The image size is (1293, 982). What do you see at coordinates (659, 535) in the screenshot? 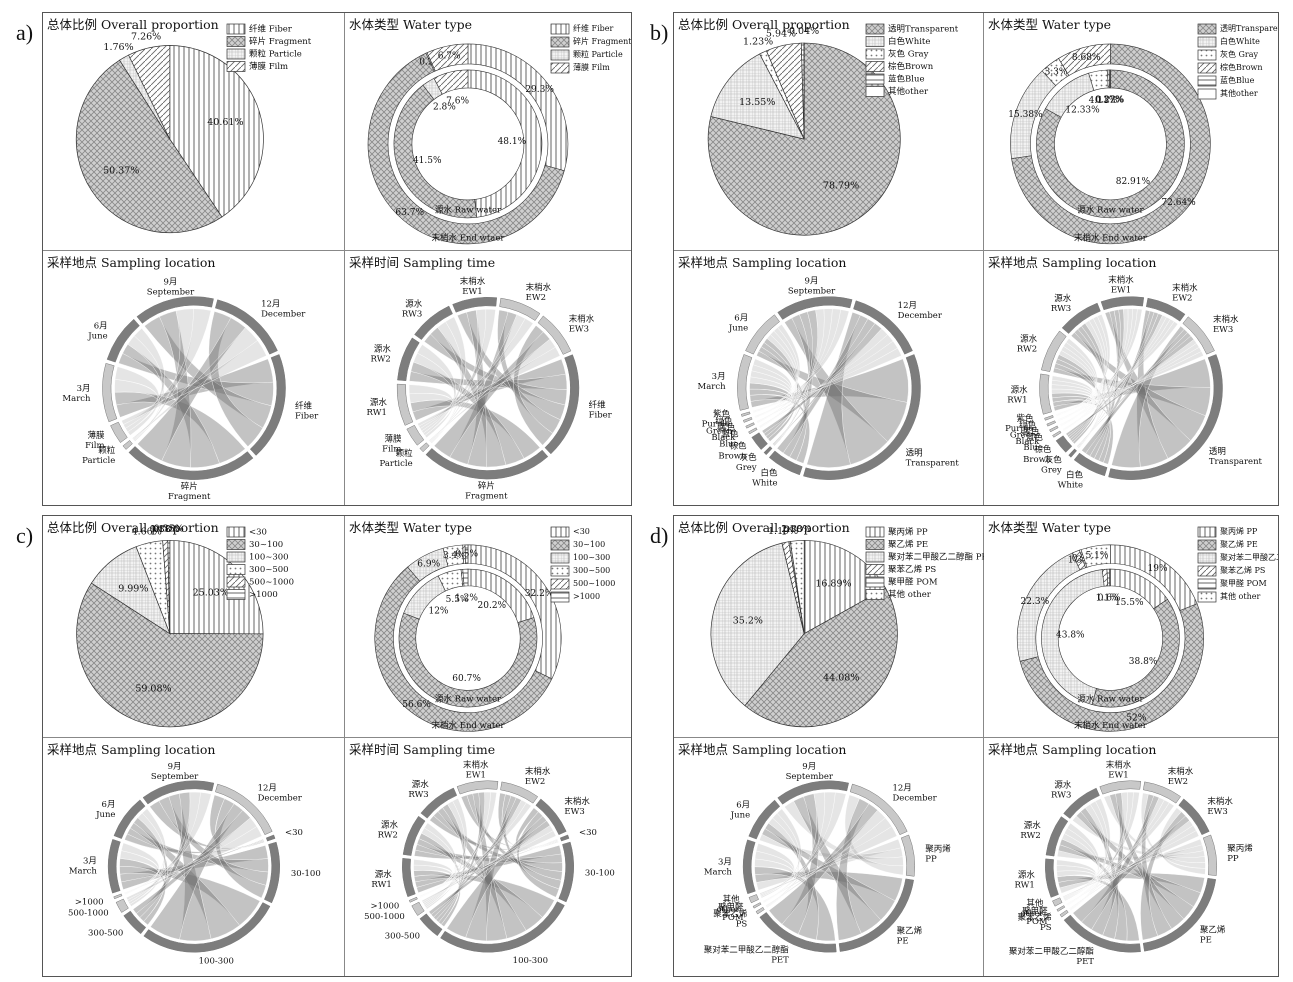
I see `panel-letter-d: d)` at bounding box center [659, 535].